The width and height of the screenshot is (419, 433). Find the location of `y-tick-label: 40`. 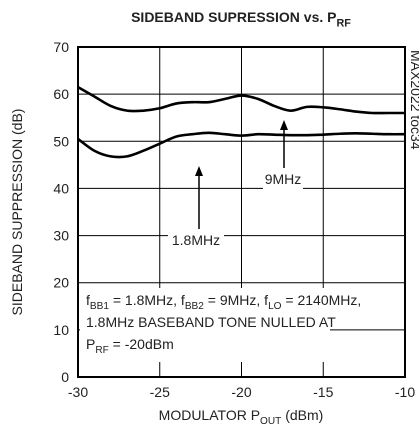

y-tick-label: 40 is located at coordinates (61, 188).